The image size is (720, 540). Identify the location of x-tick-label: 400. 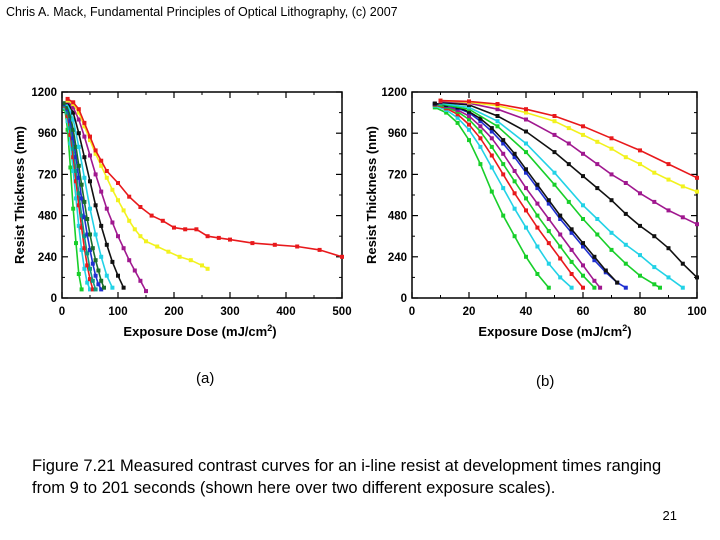
(285, 312).